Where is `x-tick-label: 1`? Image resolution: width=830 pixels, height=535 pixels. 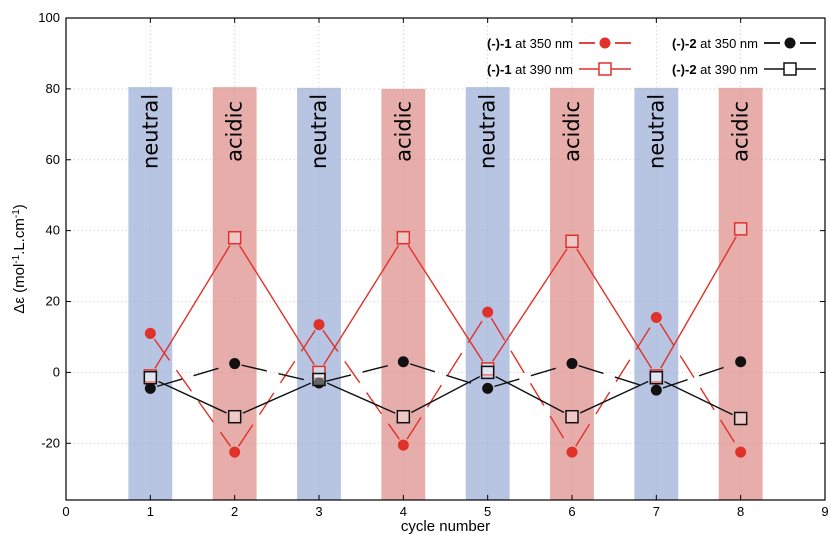
x-tick-label: 1 is located at coordinates (150, 511).